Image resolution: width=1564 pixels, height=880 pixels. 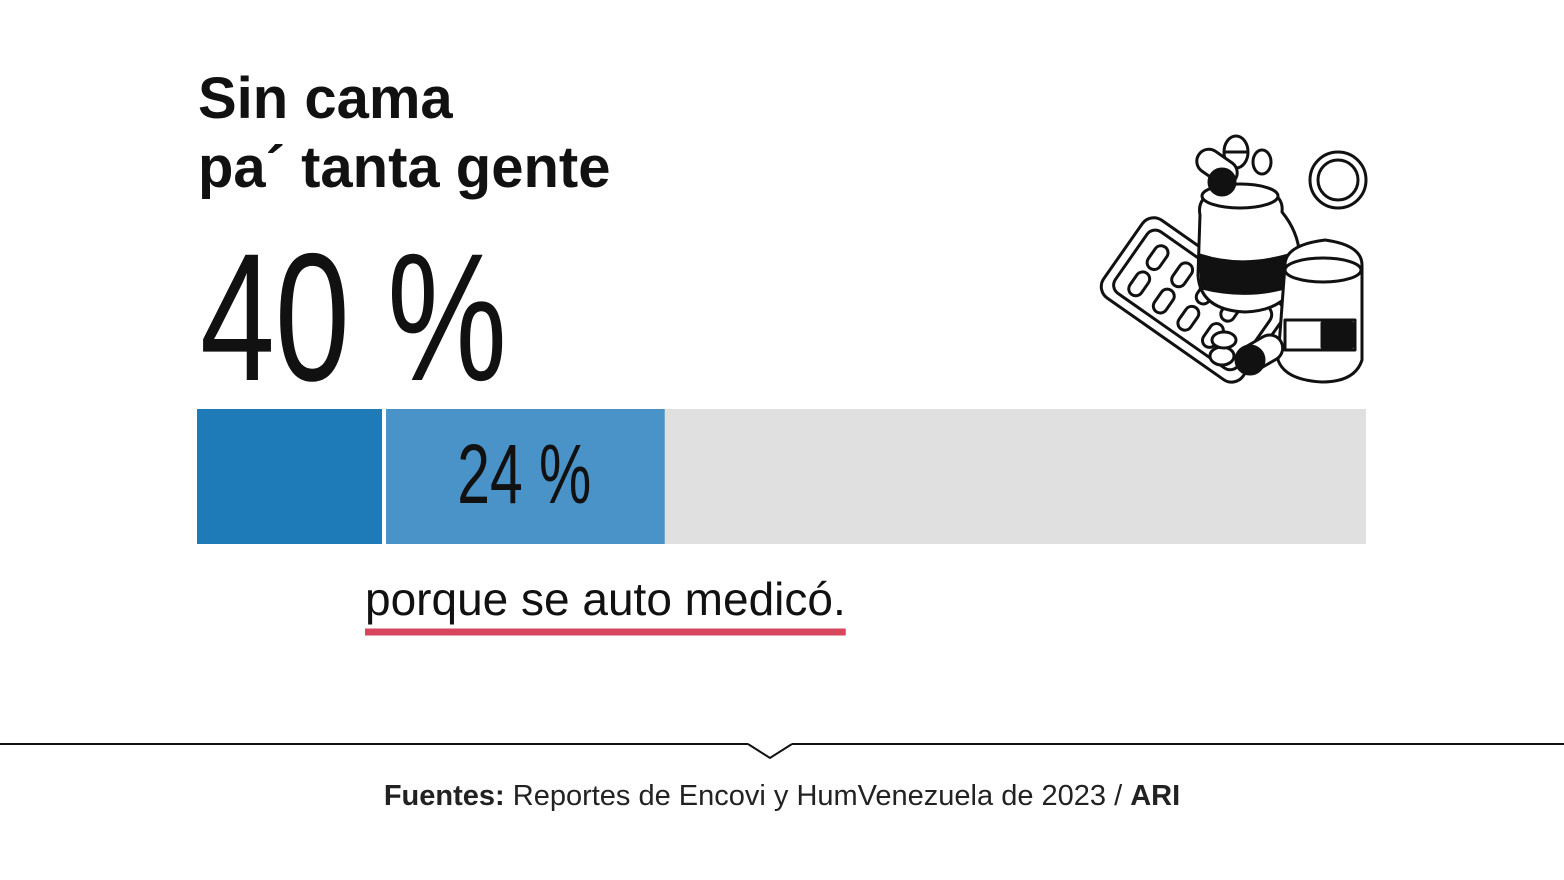 What do you see at coordinates (404, 167) in the screenshot?
I see `subtitle: pa´ tanta gente` at bounding box center [404, 167].